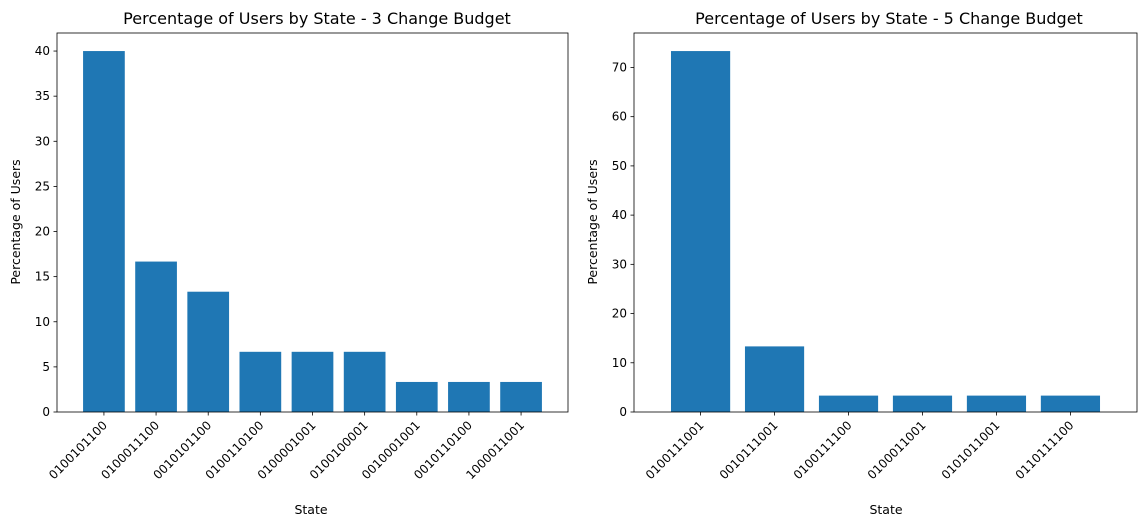 Image resolution: width=1141 pixels, height=521 pixels. Describe the element at coordinates (619, 264) in the screenshot. I see `y-tick-label-right: 30` at that location.